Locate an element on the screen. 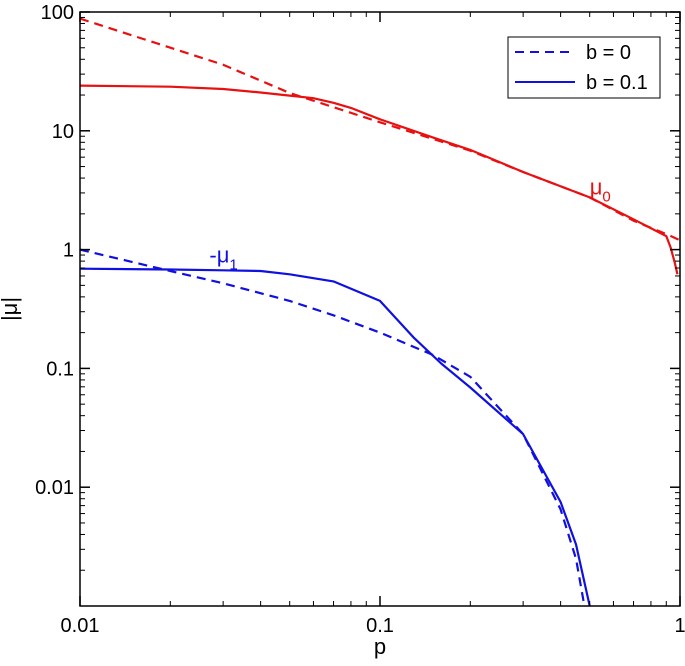  y-tick-label: 0.01 is located at coordinates (54, 488).